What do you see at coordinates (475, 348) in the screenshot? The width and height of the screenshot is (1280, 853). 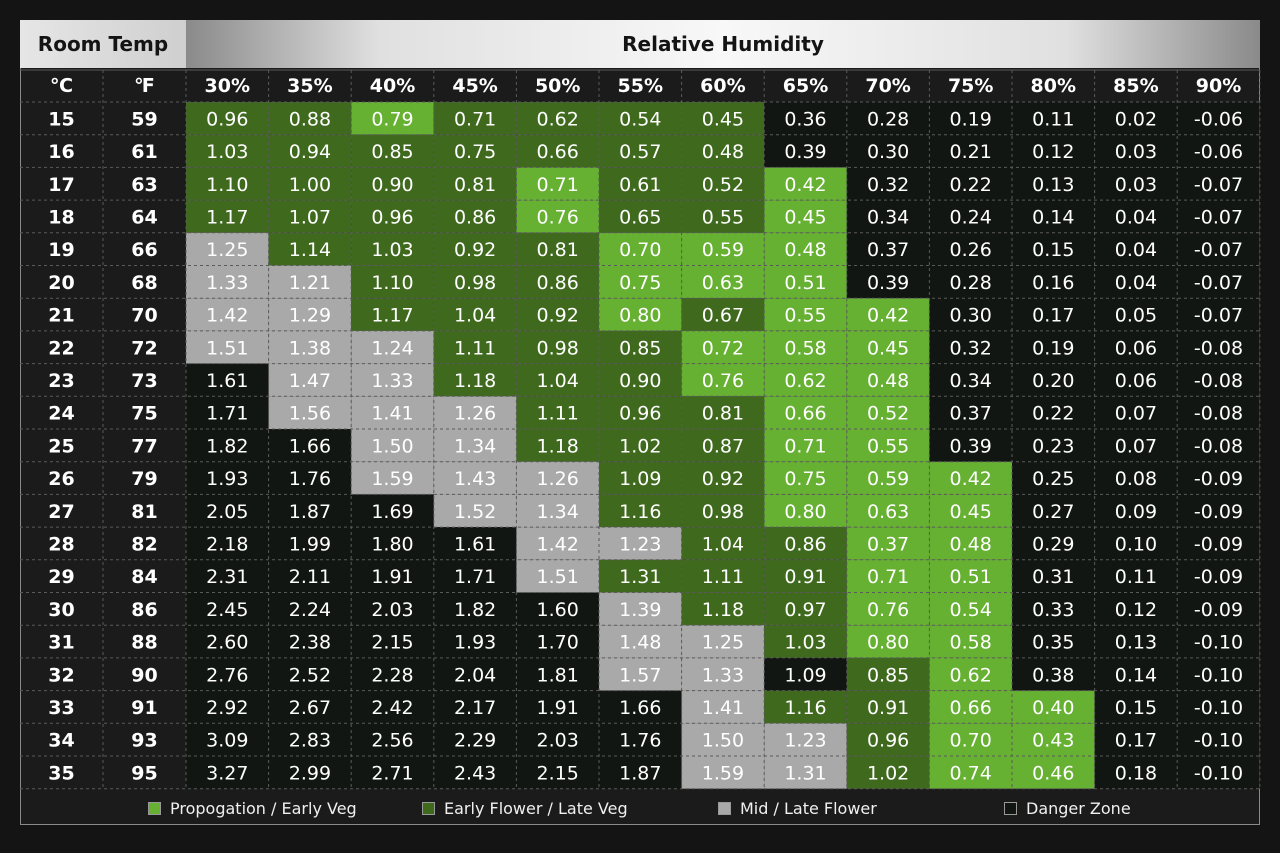 I see `cell-value-label: 1.11` at bounding box center [475, 348].